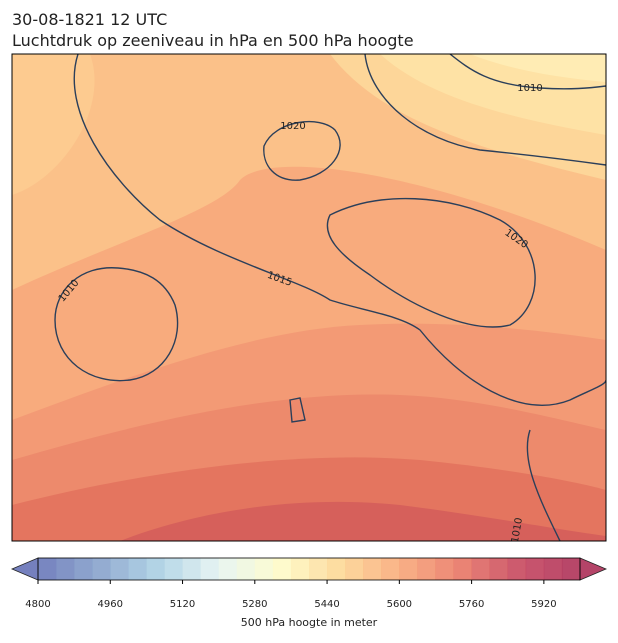 This screenshot has width=618, height=643. What do you see at coordinates (254, 604) in the screenshot?
I see `colorbar-tick-label: 5280` at bounding box center [254, 604].